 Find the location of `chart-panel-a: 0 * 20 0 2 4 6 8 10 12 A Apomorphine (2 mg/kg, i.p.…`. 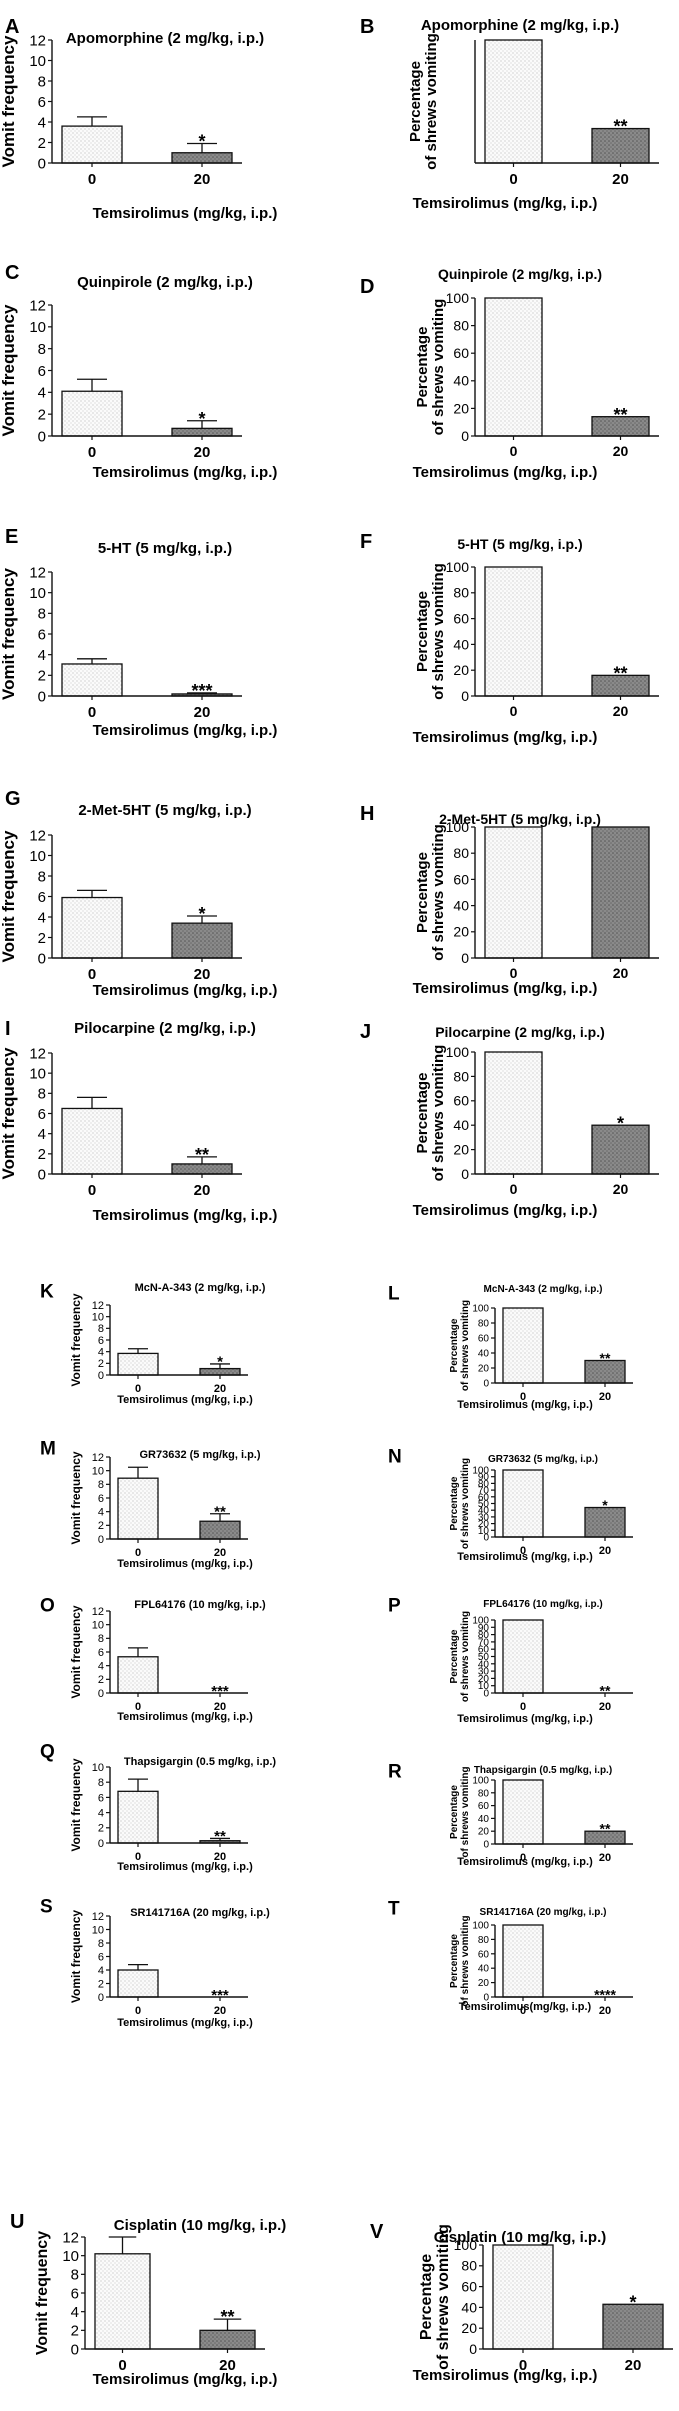

chart-panel-a: 0 * 20 0 2 4 6 8 10 12 A Apomorphine (2 mg/kg, i.p.… is located at coordinates (138, 119).